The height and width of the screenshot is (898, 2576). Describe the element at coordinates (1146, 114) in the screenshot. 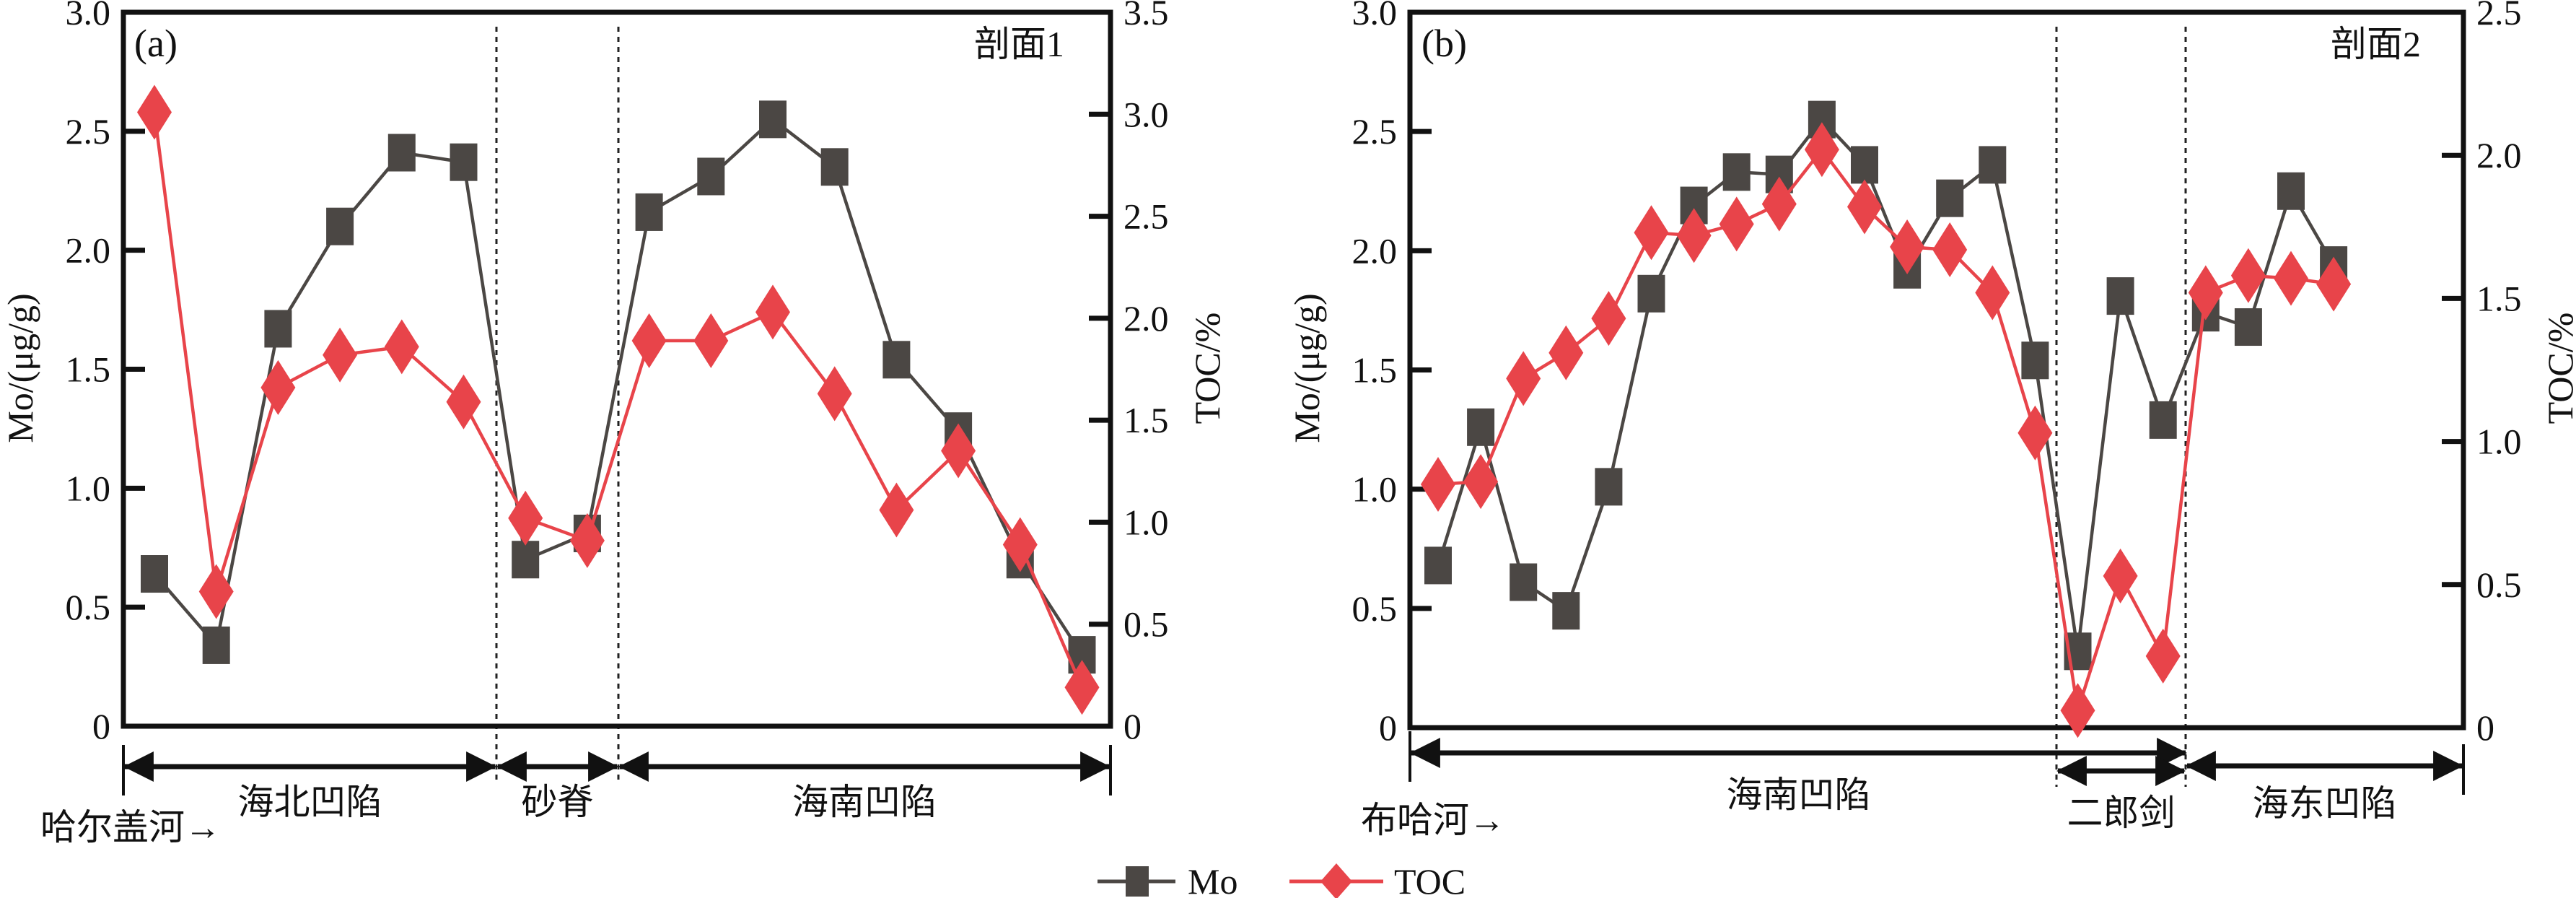

I see `y2-tick-label: 3.0` at that location.